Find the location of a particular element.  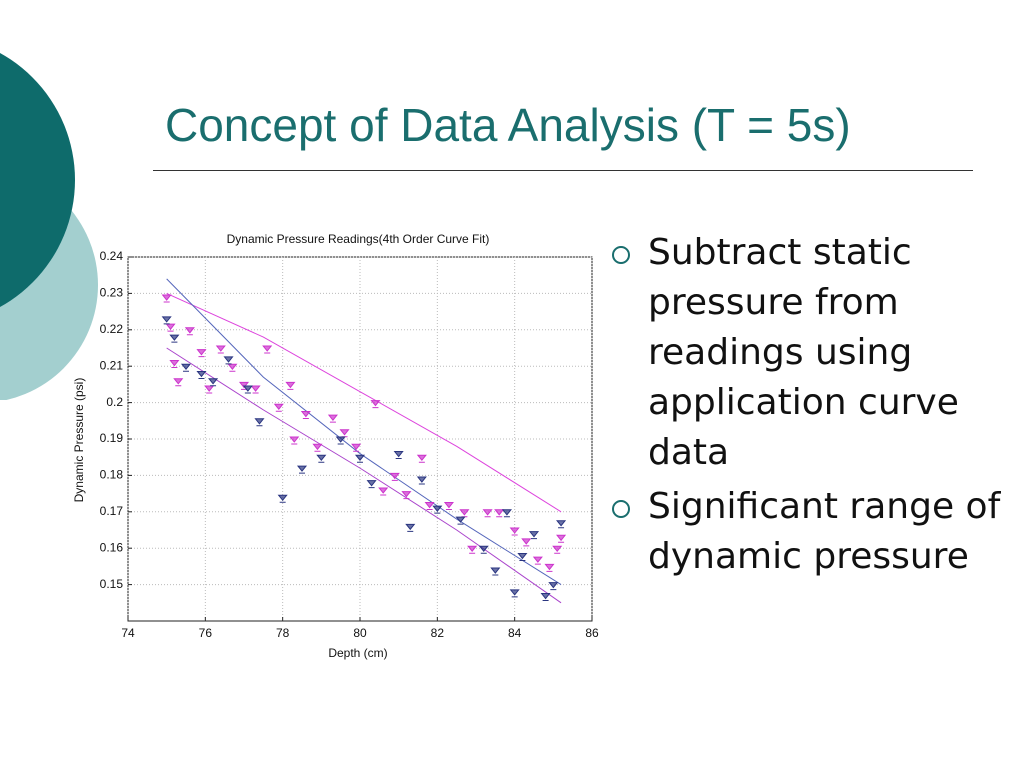

x-tick-label: 76 is located at coordinates (206, 633).